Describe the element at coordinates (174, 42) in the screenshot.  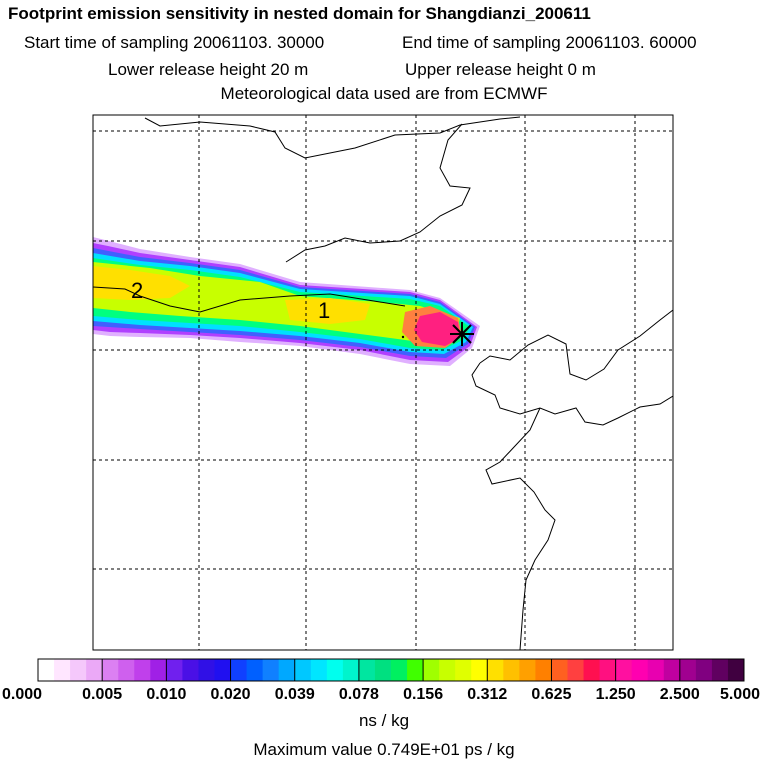
I see `start-time-label: Start time of sampling 20061103. 30000` at that location.